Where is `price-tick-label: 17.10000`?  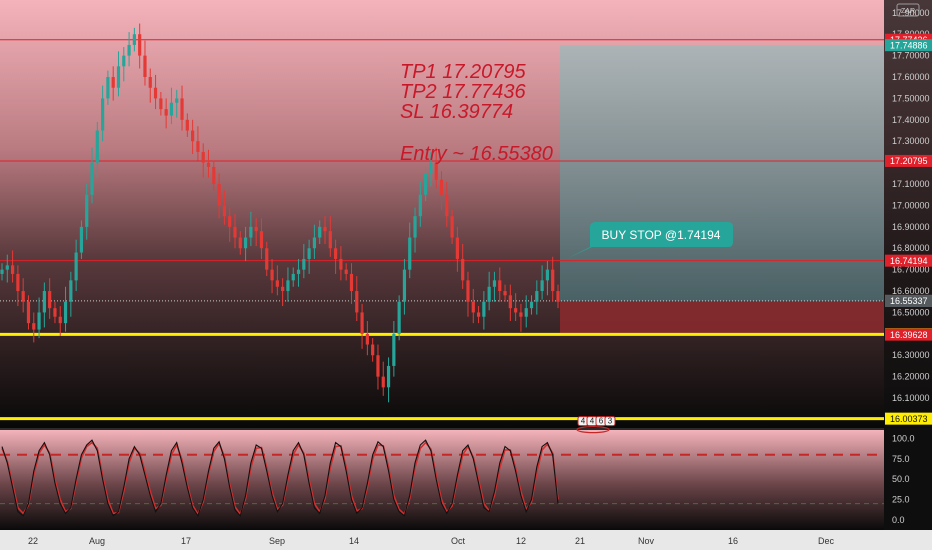 price-tick-label: 17.10000 is located at coordinates (911, 184).